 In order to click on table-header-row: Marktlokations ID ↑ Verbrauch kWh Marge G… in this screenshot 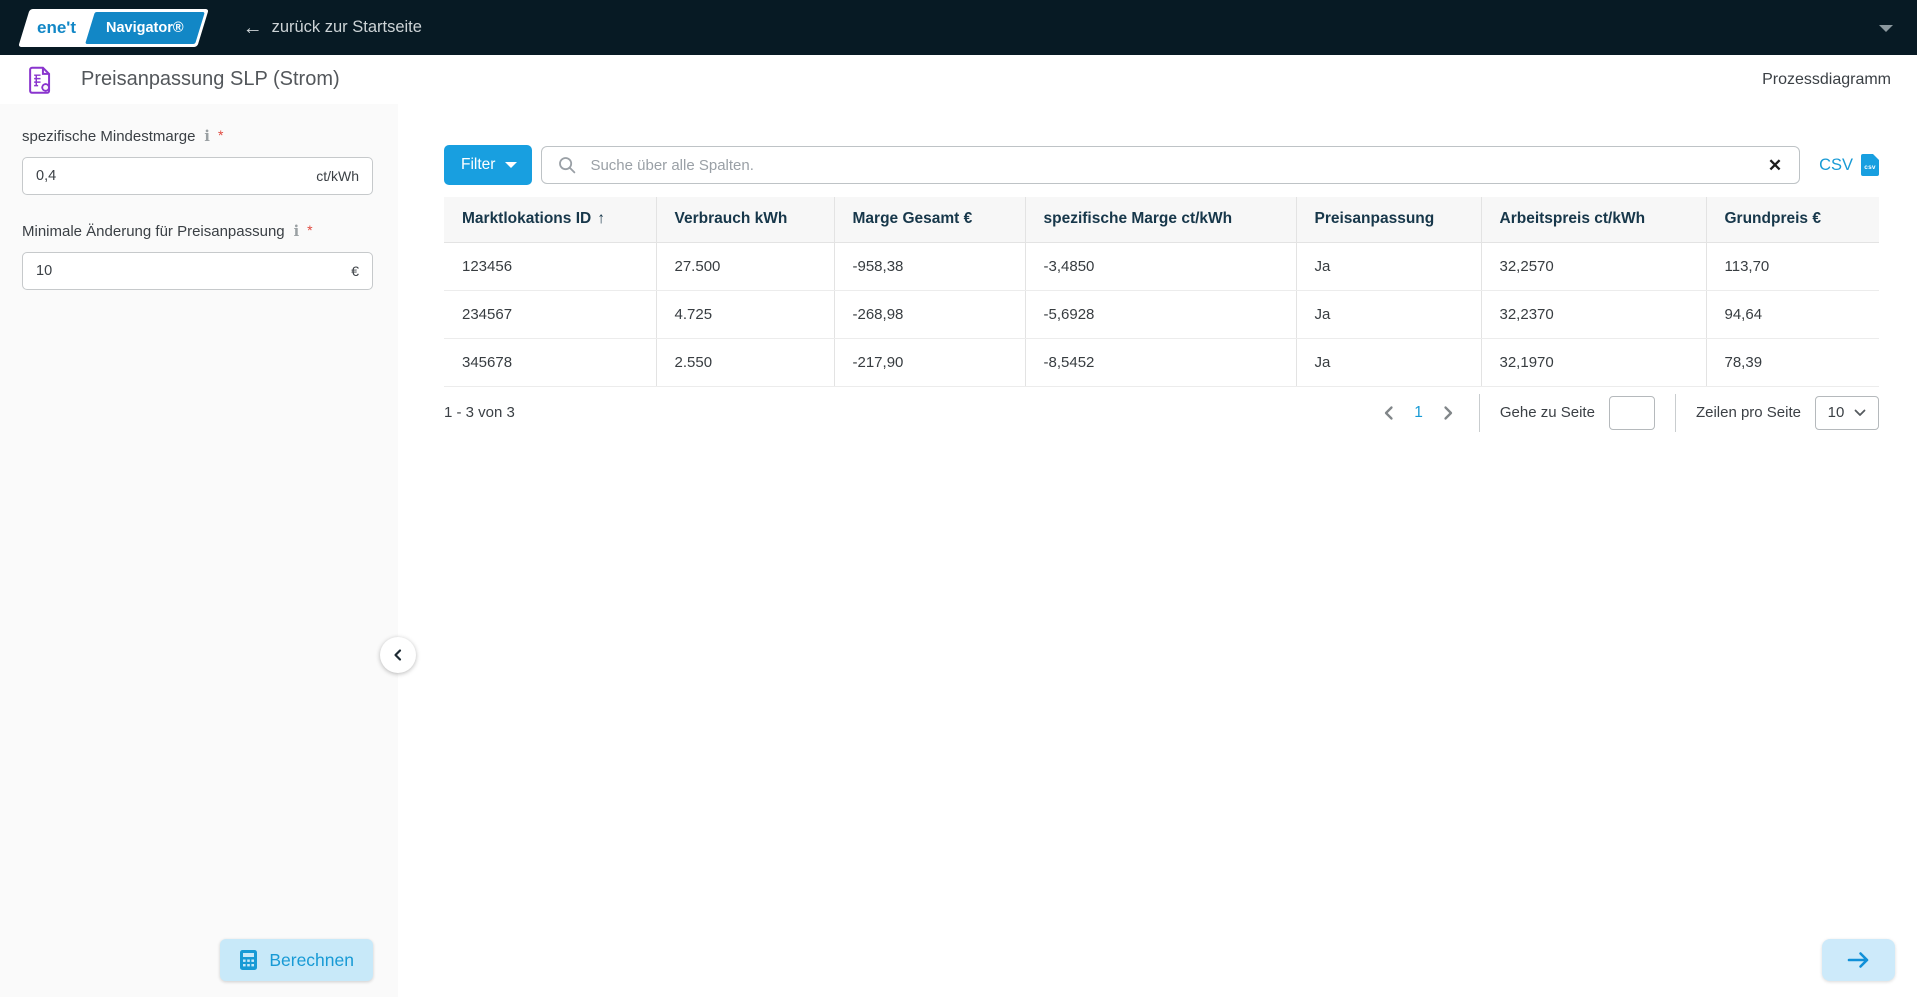, I will do `click(1161, 220)`.